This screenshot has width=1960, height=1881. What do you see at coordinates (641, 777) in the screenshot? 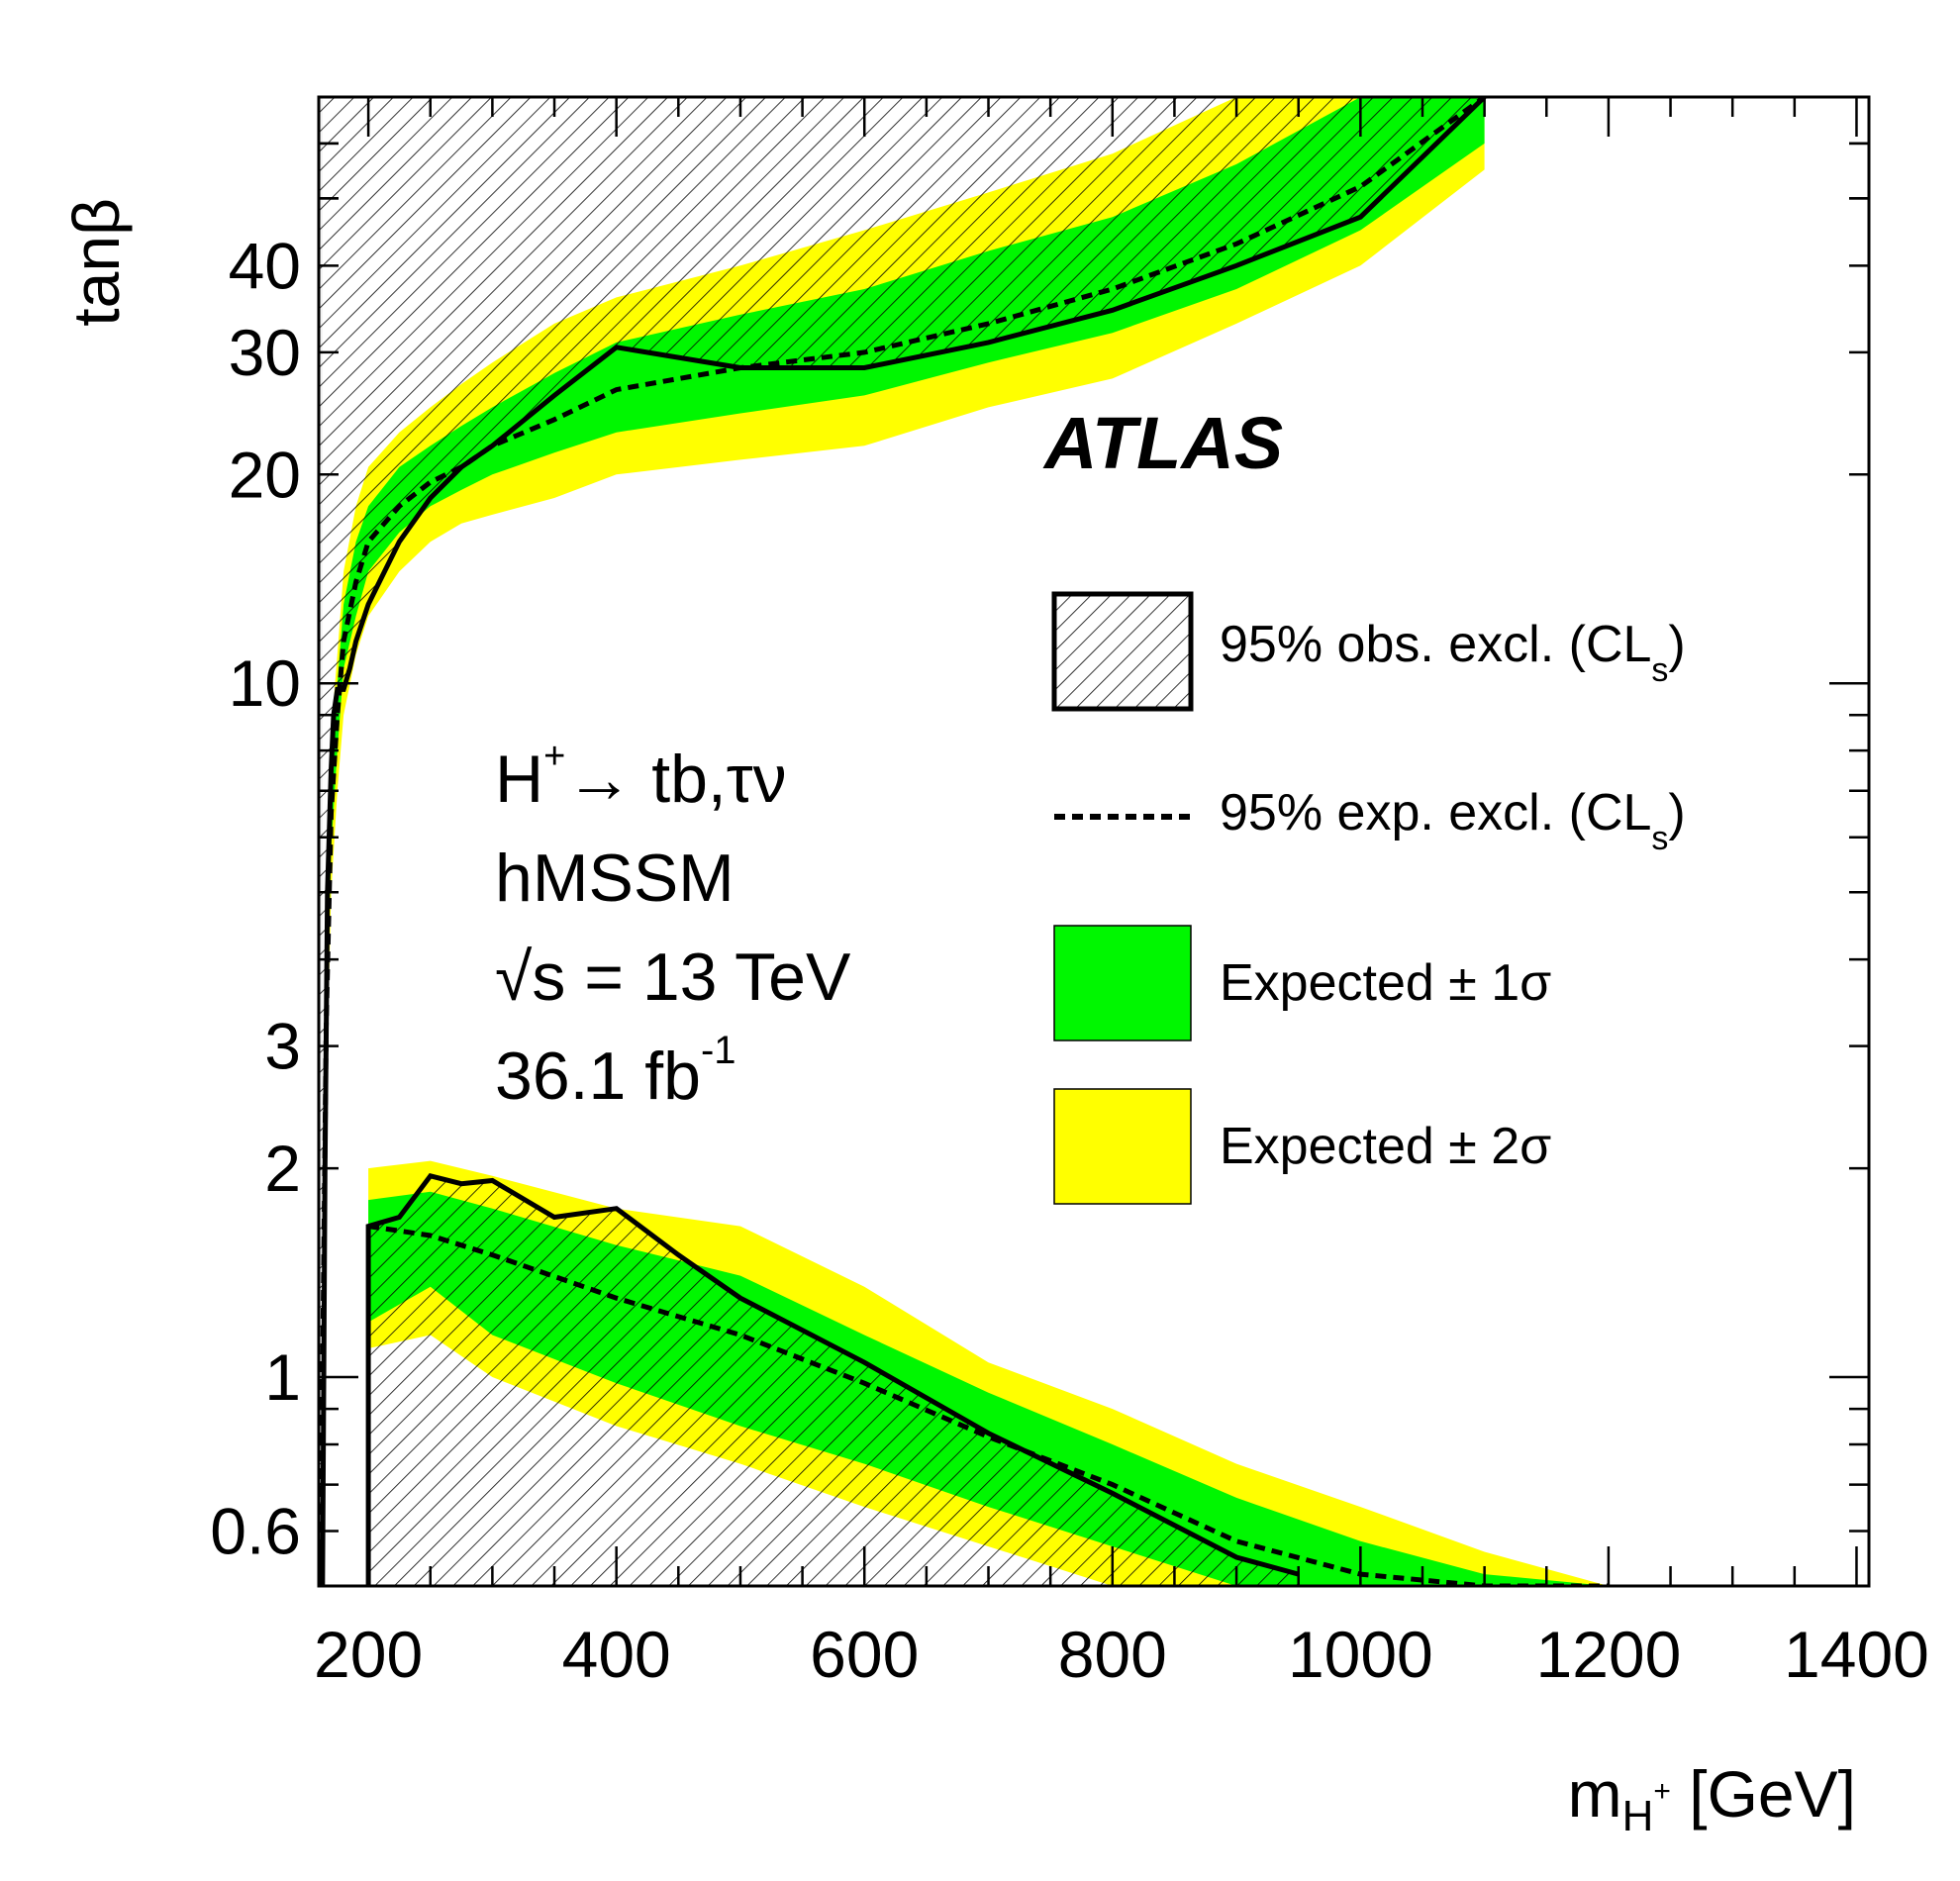
I see `process-annotation: H+→ tb,τν` at bounding box center [641, 777].